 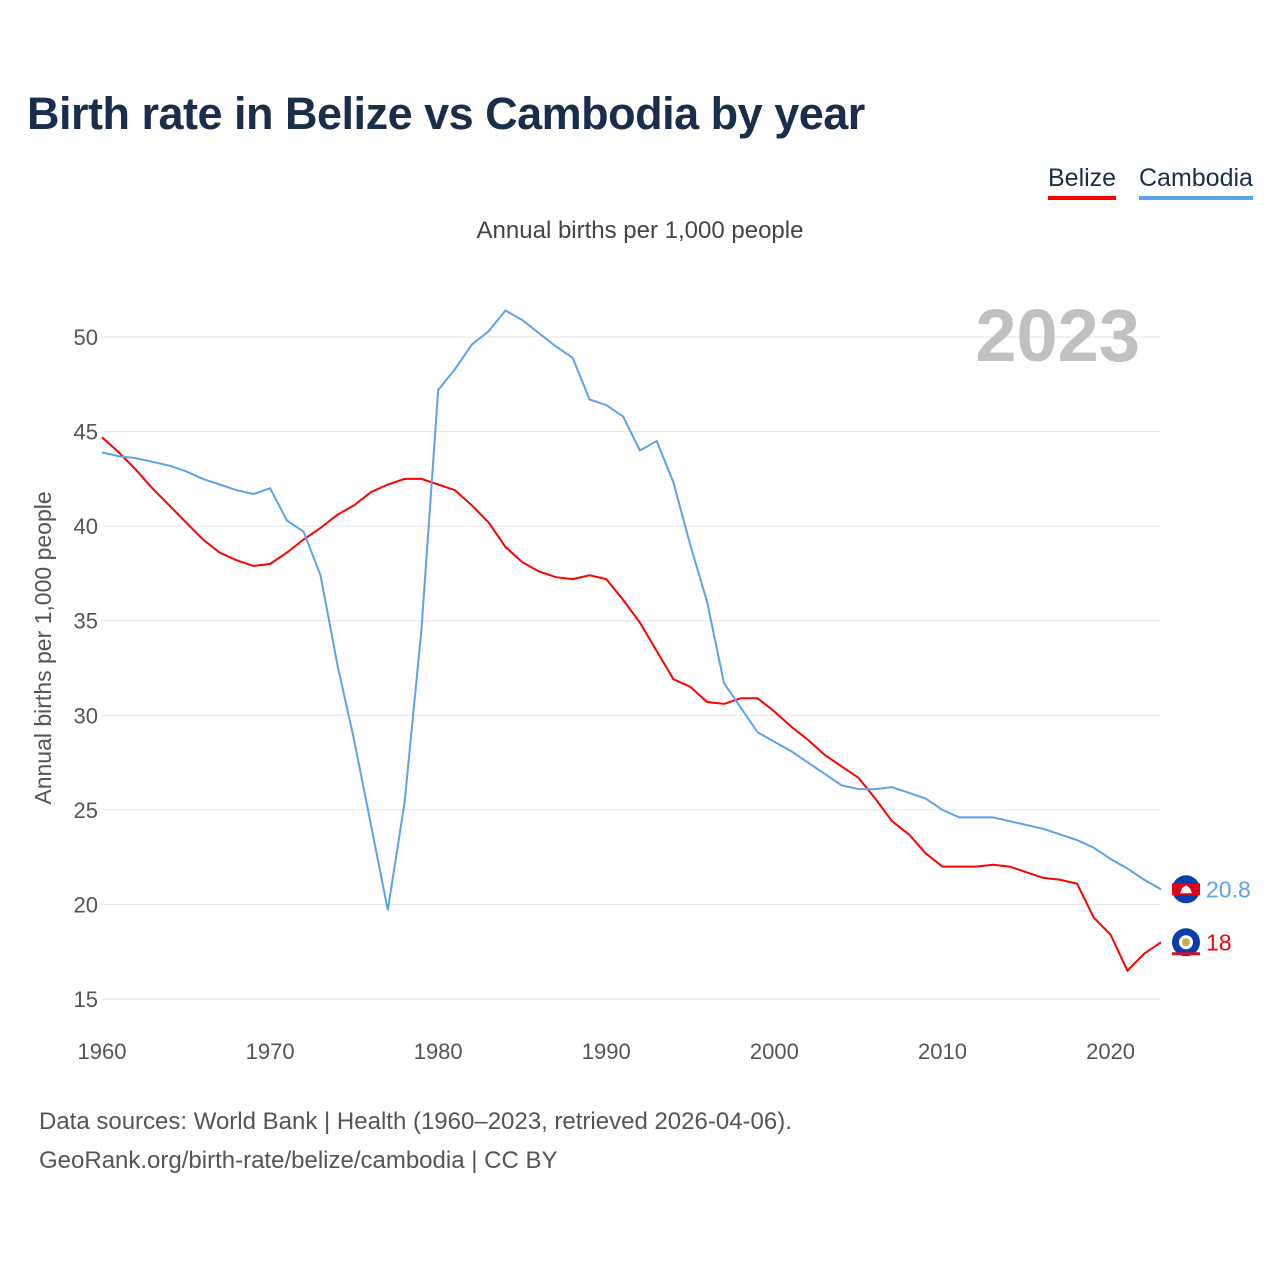 I want to click on x-tick-label: 1980, so click(x=438, y=1051).